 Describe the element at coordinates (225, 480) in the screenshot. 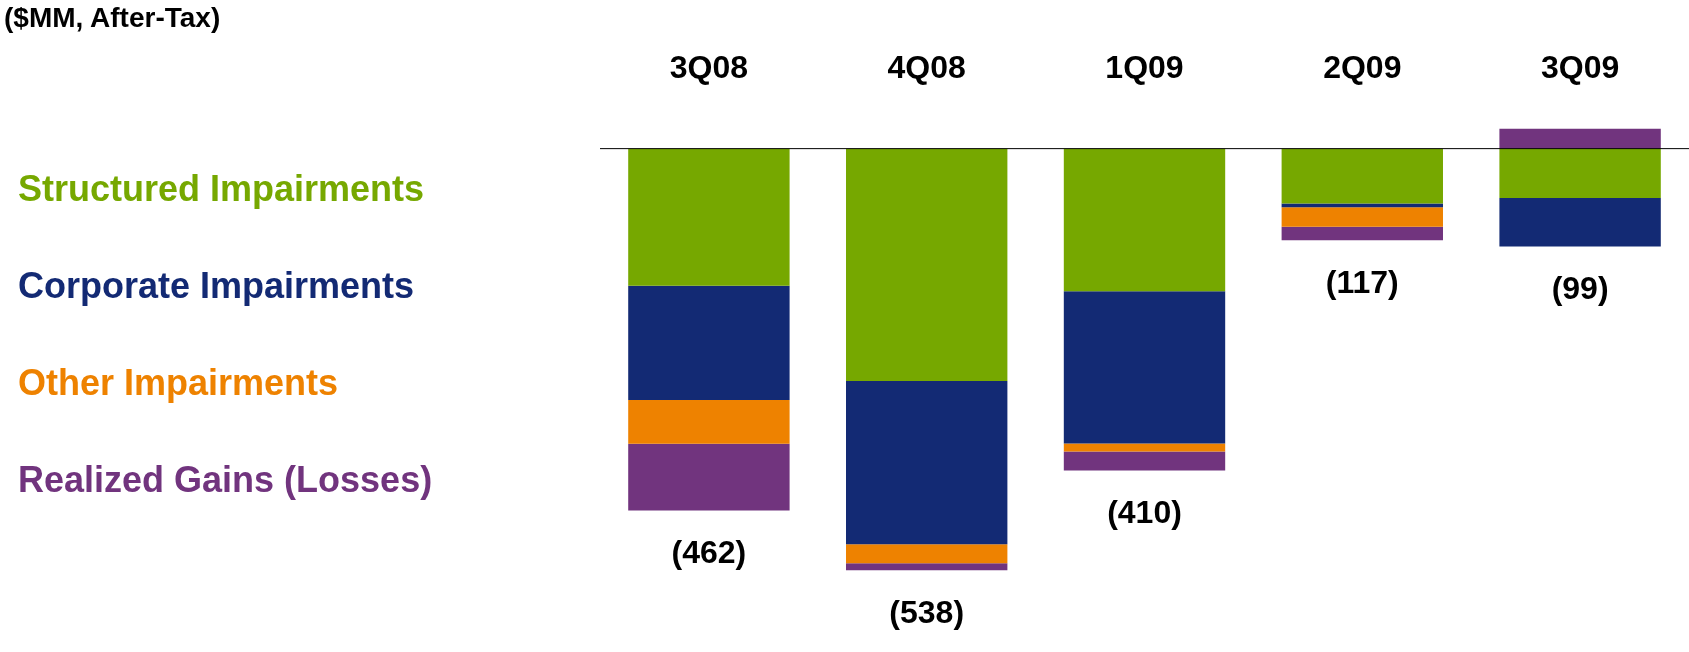

I see `text: Realized Gains (Losses)` at that location.